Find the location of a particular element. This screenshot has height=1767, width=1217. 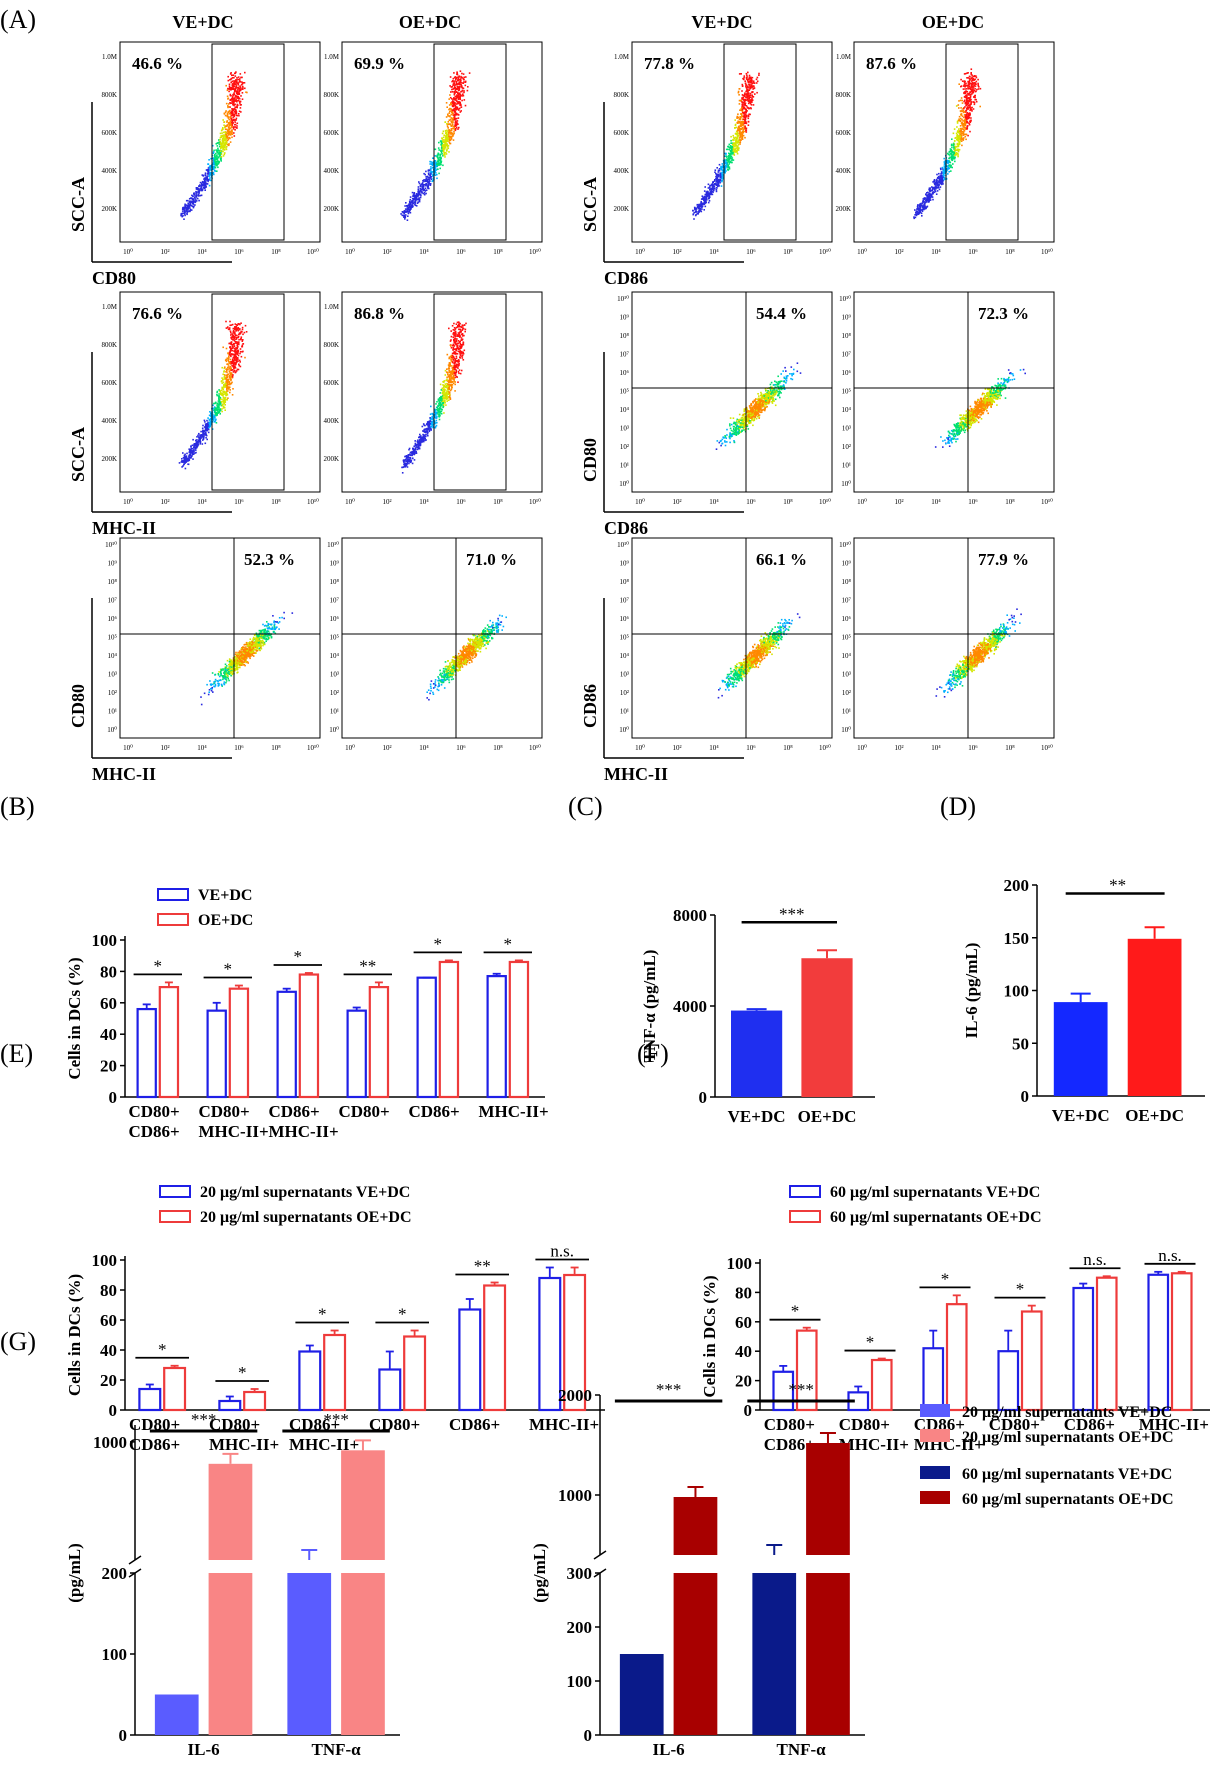

x-axis-label: CD80 is located at coordinates (114, 278).